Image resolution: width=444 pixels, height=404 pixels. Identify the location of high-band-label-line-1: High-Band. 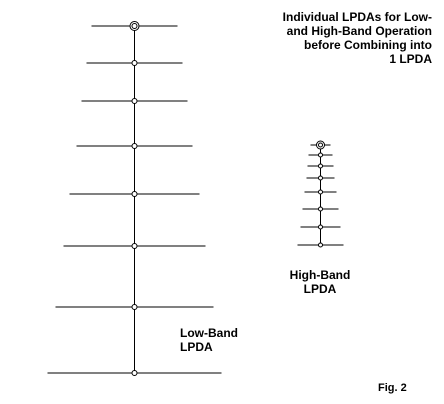
(320, 275).